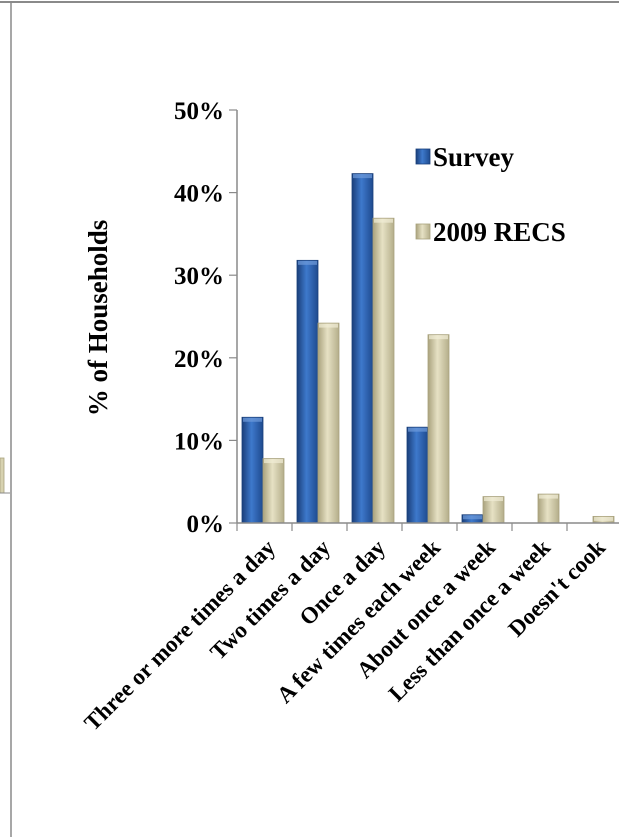  Describe the element at coordinates (474, 157) in the screenshot. I see `legend-label-survey: Survey` at that location.